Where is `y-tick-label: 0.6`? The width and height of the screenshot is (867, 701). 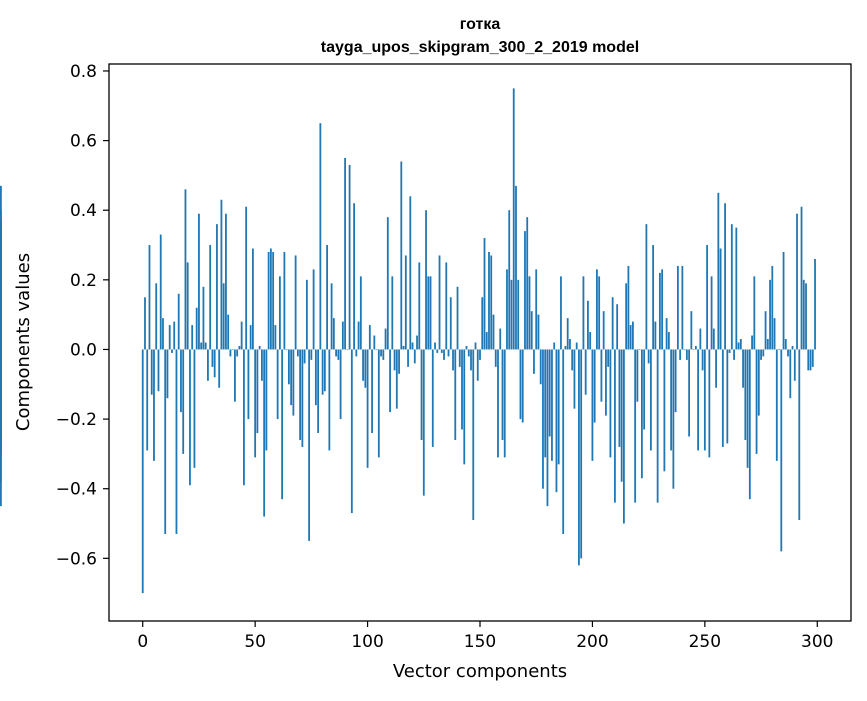 y-tick-label: 0.6 is located at coordinates (83, 142).